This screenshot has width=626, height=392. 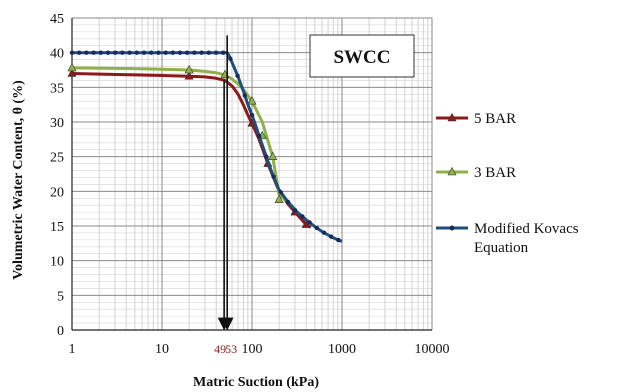 I want to click on y-tick-label: 35, so click(x=57, y=88).